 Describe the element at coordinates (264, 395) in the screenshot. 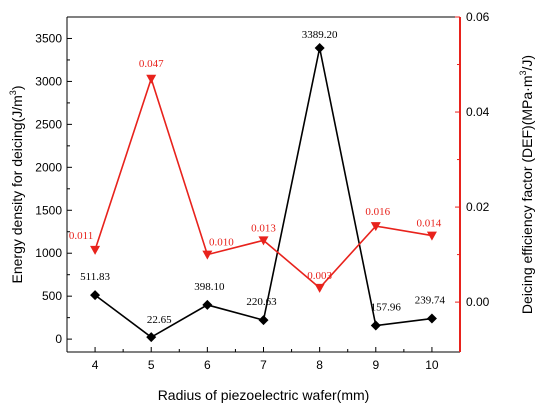

I see `x-axis-title: Radius of piezoelectric wafer(mm)` at that location.